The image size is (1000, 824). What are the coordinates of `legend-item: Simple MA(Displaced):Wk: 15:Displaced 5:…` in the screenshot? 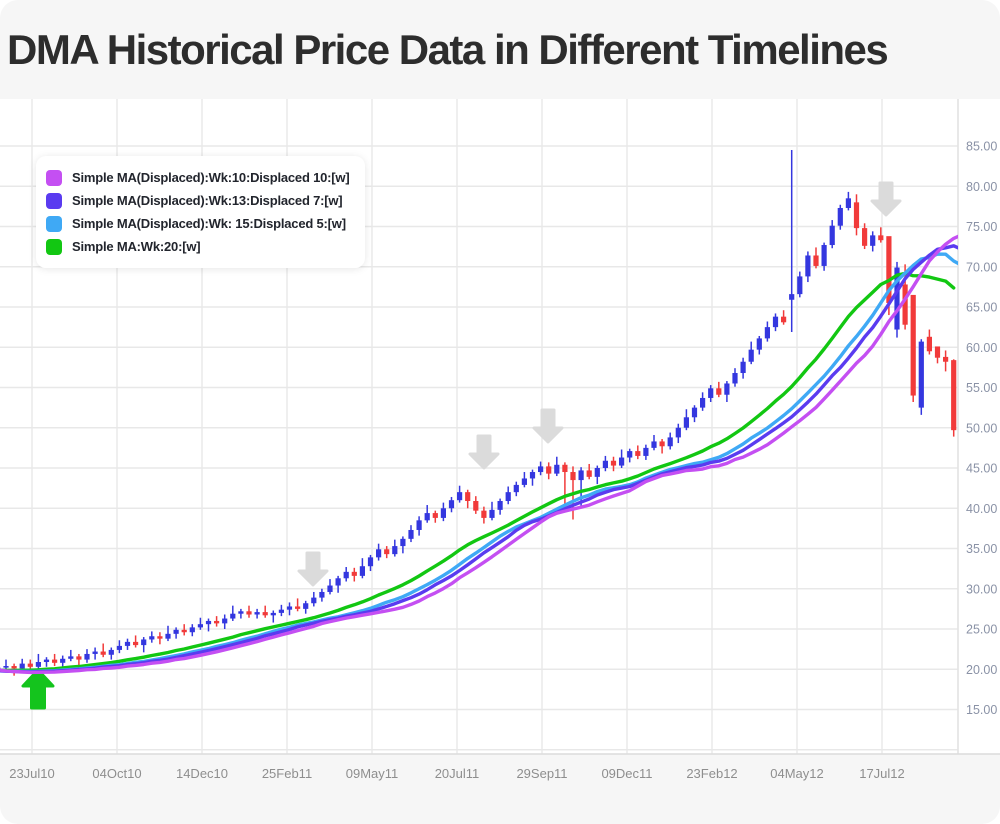 It's located at (197, 223).